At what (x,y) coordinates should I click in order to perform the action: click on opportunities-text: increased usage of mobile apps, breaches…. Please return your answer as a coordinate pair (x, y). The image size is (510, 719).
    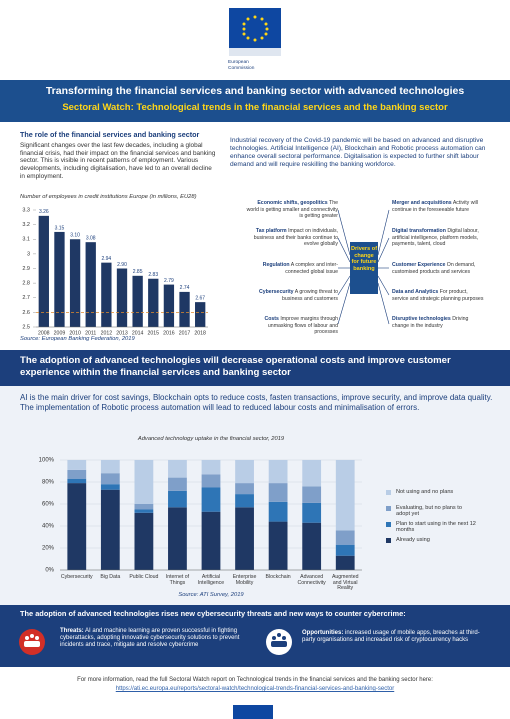
    Looking at the image, I should click on (391, 637).